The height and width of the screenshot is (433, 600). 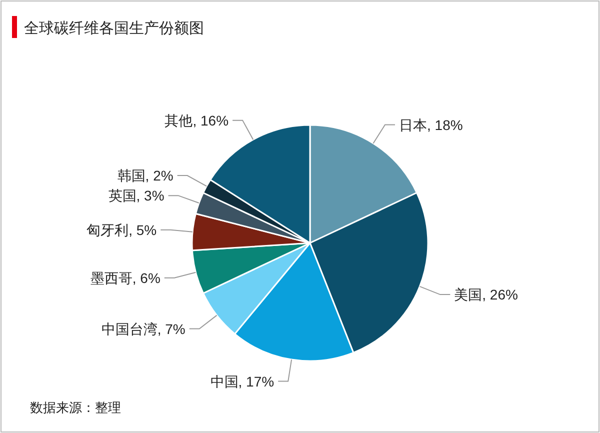 What do you see at coordinates (196, 120) in the screenshot?
I see `slice-label: 其他, 16%` at bounding box center [196, 120].